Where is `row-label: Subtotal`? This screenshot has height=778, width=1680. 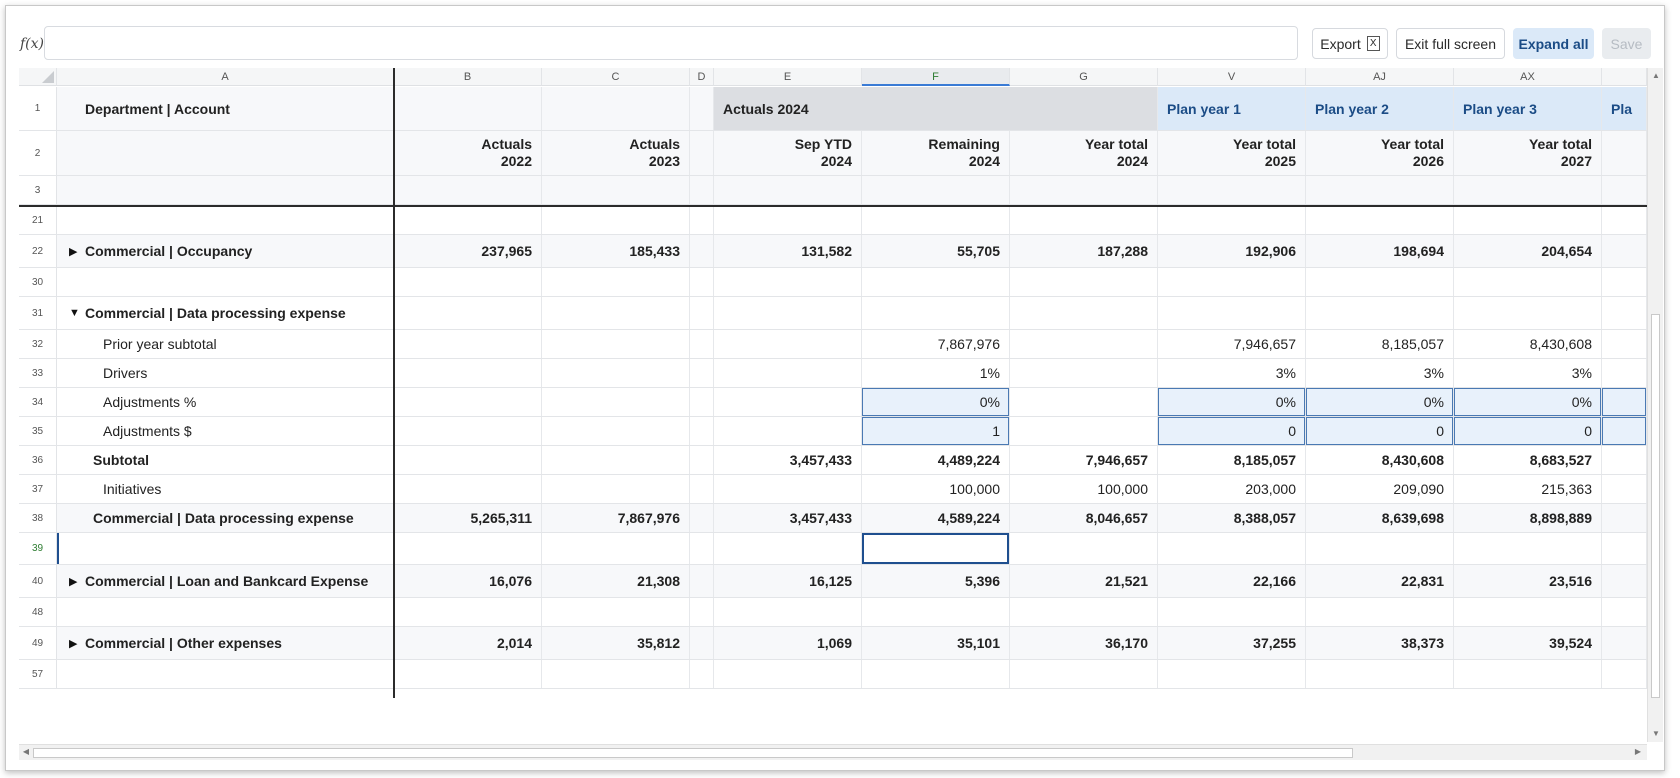
row-label: Subtotal is located at coordinates (225, 460).